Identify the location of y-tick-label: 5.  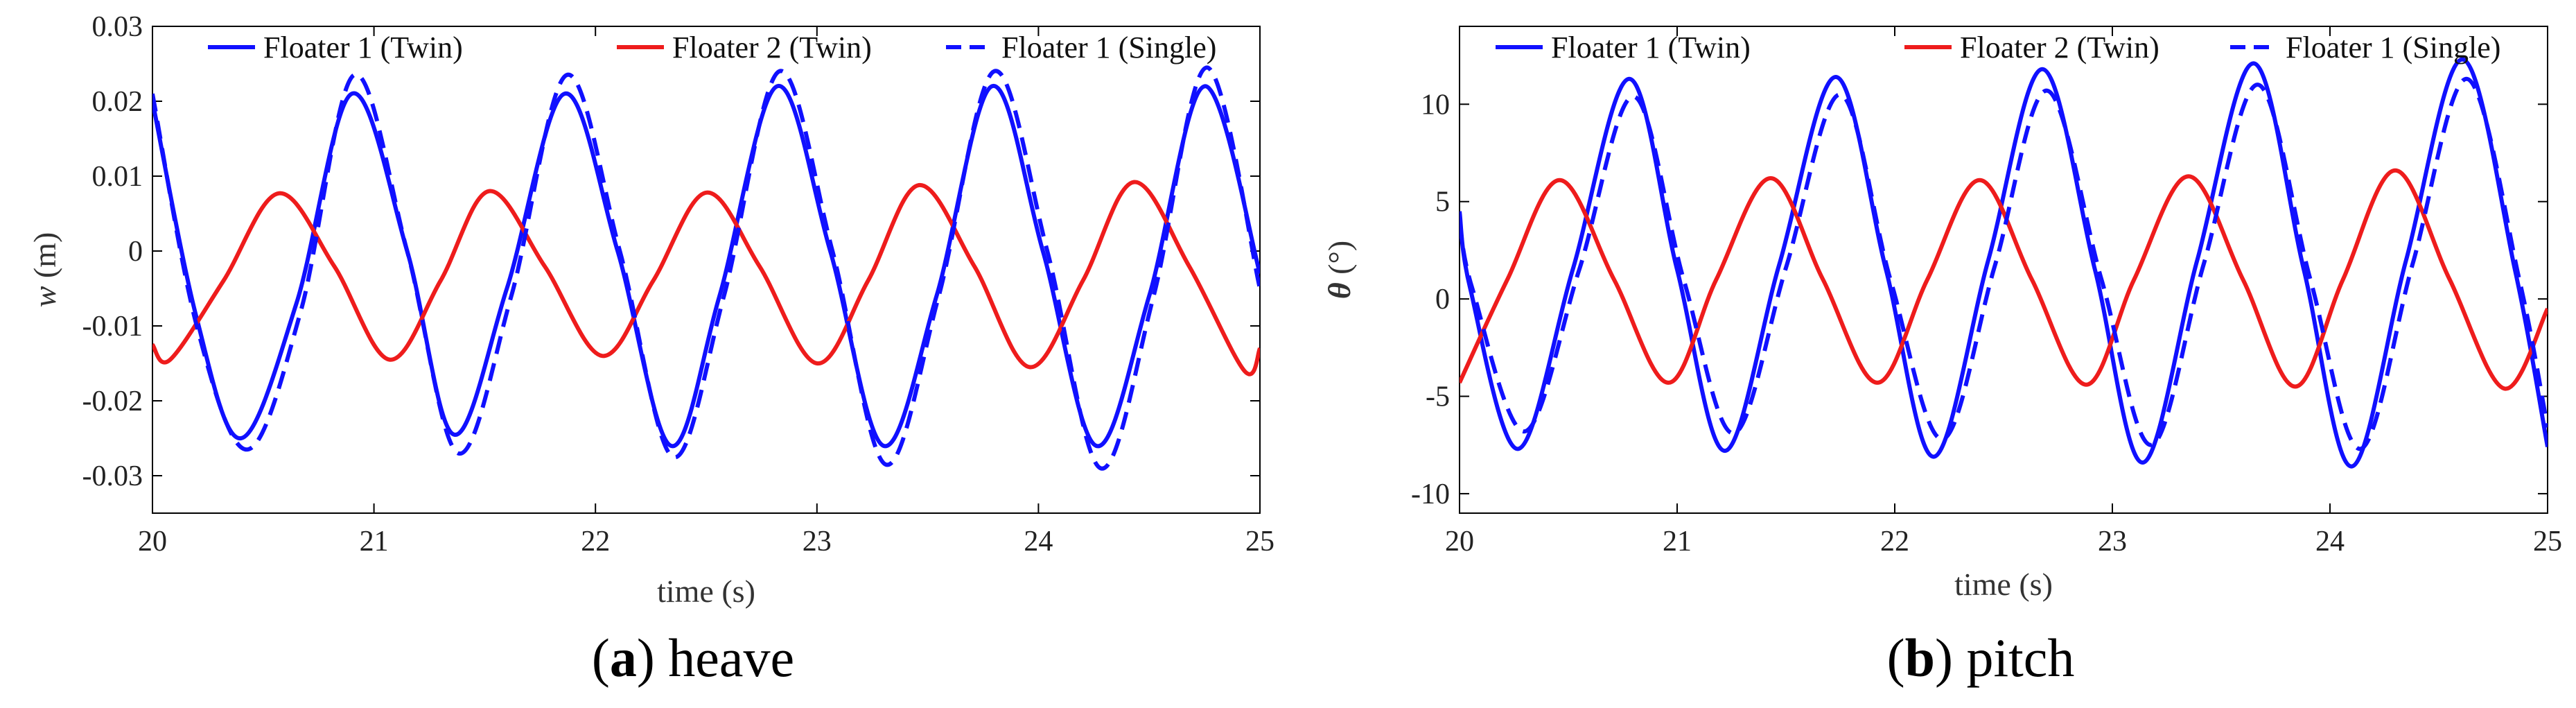
(1442, 202).